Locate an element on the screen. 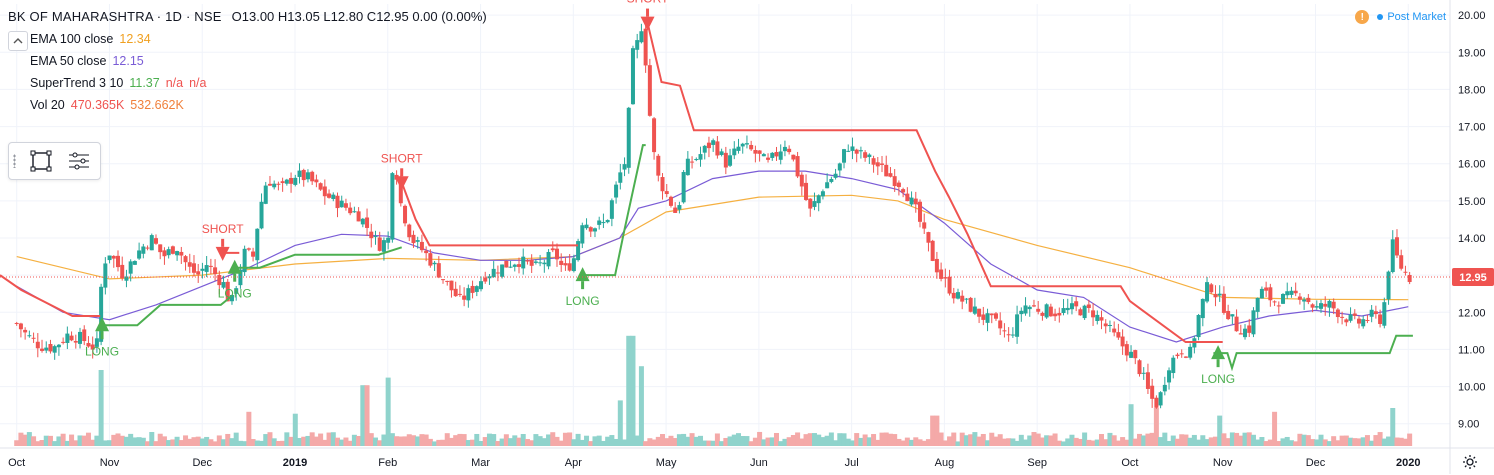 Image resolution: width=1494 pixels, height=475 pixels. drawing-toolbar is located at coordinates (54, 161).